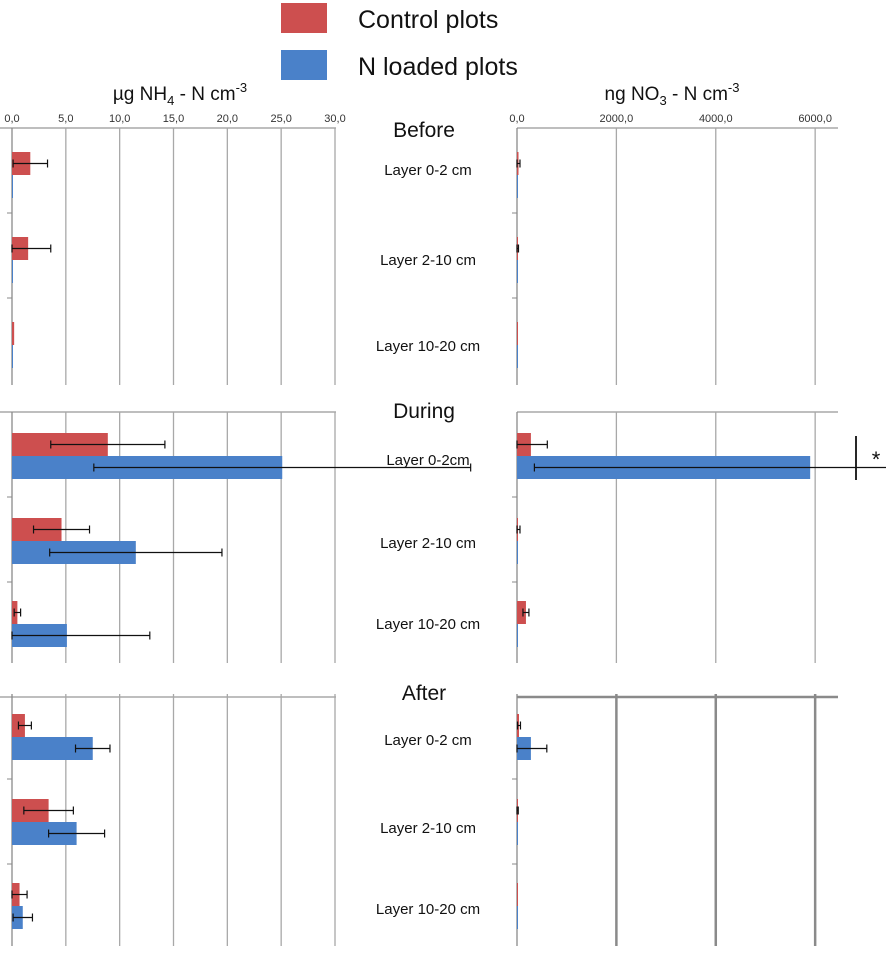 The image size is (886, 958). What do you see at coordinates (424, 411) in the screenshot?
I see `period-label-during: During` at bounding box center [424, 411].